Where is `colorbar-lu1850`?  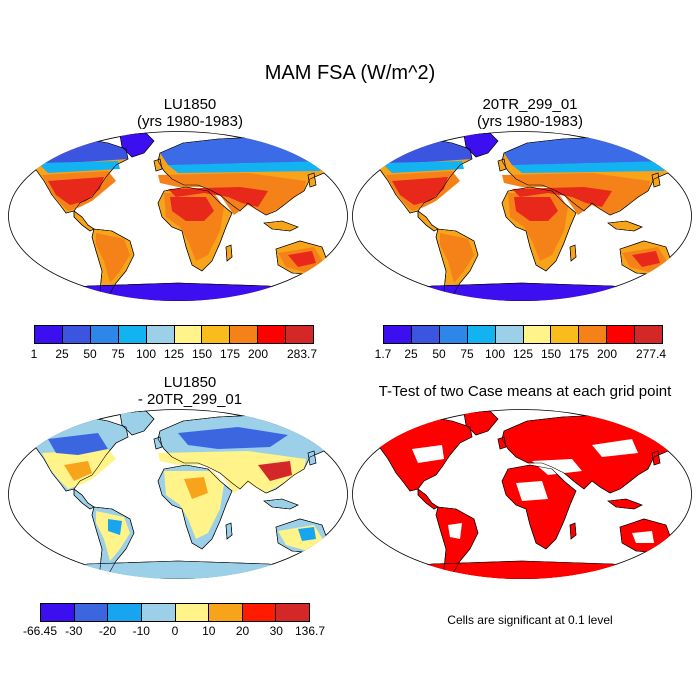
colorbar-lu1850 is located at coordinates (174, 334).